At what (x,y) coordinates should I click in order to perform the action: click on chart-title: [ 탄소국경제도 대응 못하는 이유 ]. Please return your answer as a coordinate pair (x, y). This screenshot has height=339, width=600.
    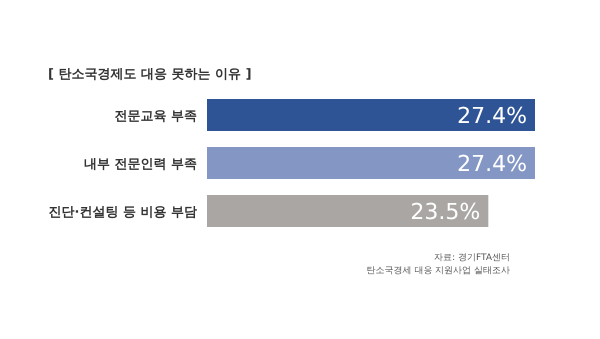
    Looking at the image, I should click on (150, 74).